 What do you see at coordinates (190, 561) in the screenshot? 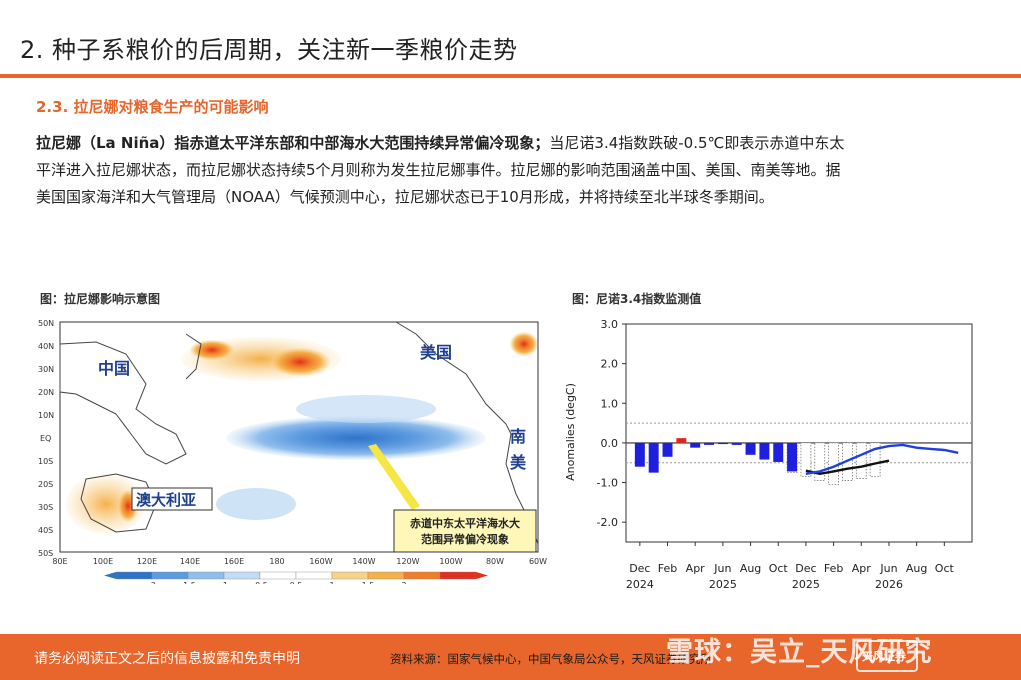
I see `lon-label: 140E` at bounding box center [190, 561].